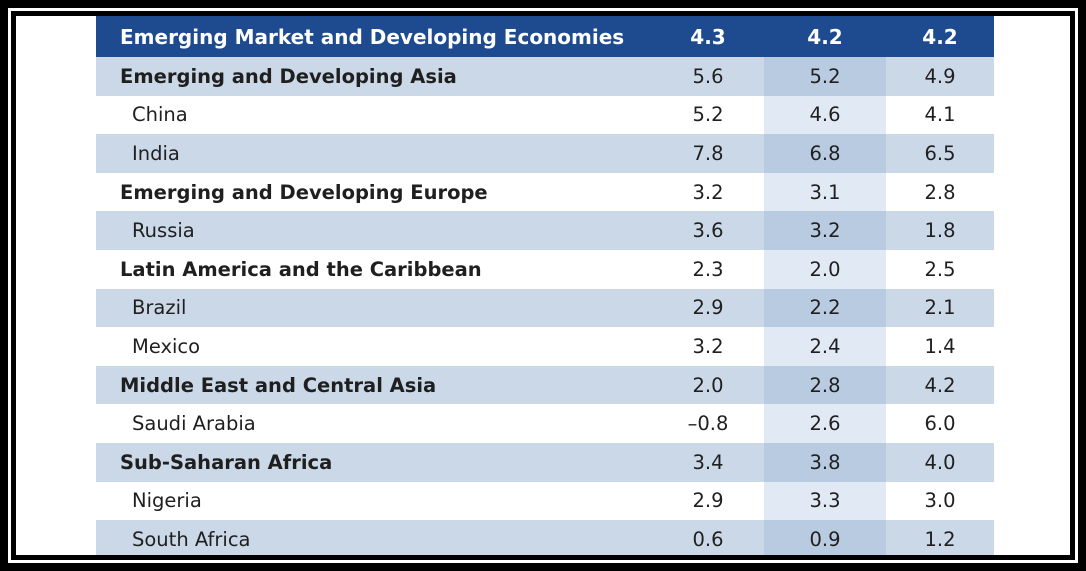  What do you see at coordinates (545, 423) in the screenshot?
I see `table-row: Saudi Arabia –0.8 2.6 6.0` at bounding box center [545, 423].